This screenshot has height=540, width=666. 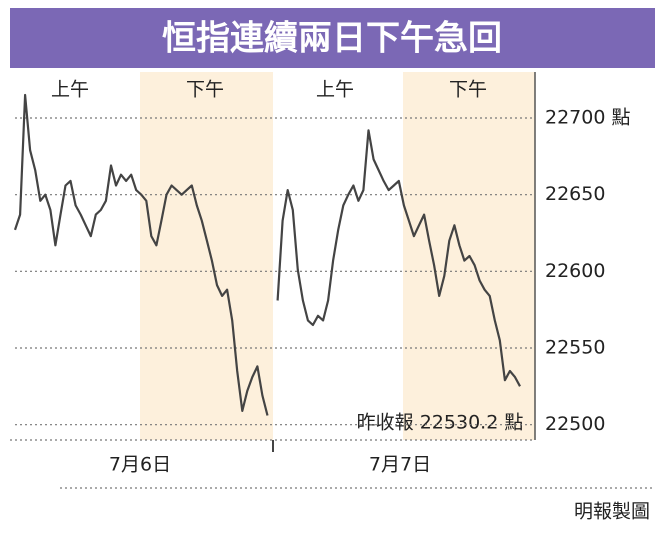 I want to click on chart-title: 恒指連續兩日下午急回, so click(x=332, y=39).